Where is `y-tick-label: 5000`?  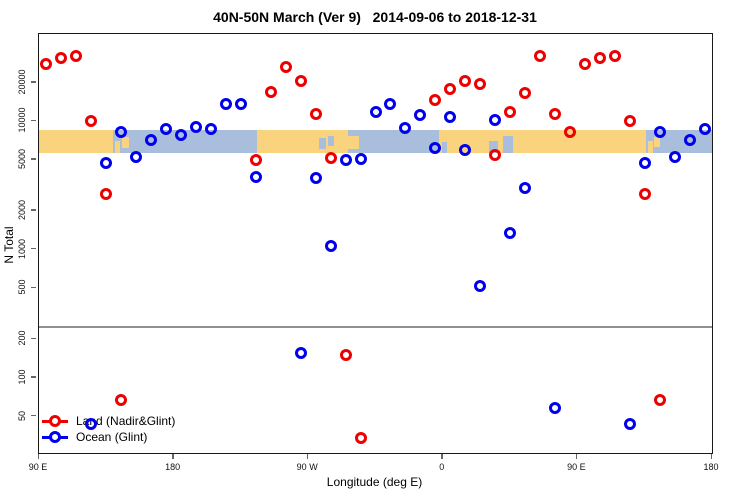
y-tick-label: 5000 is located at coordinates (22, 159).